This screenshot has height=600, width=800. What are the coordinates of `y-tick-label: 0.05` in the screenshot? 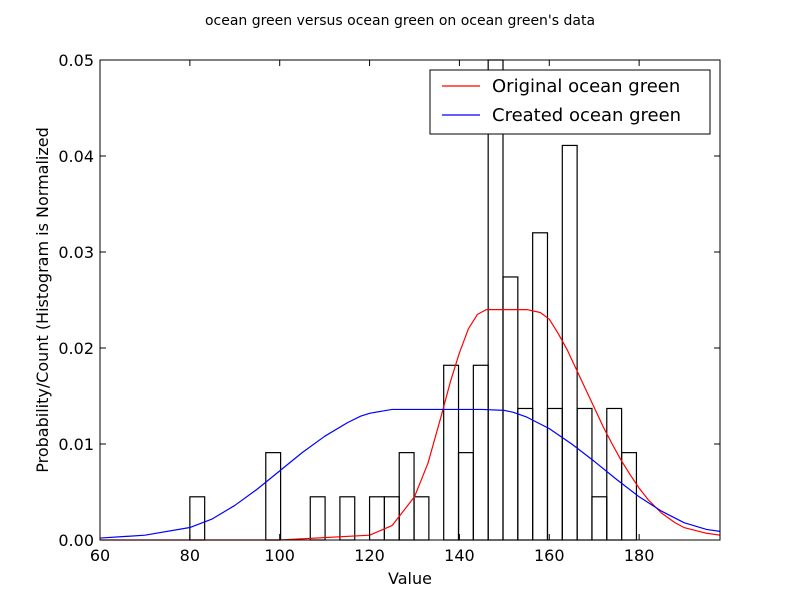 It's located at (76, 60).